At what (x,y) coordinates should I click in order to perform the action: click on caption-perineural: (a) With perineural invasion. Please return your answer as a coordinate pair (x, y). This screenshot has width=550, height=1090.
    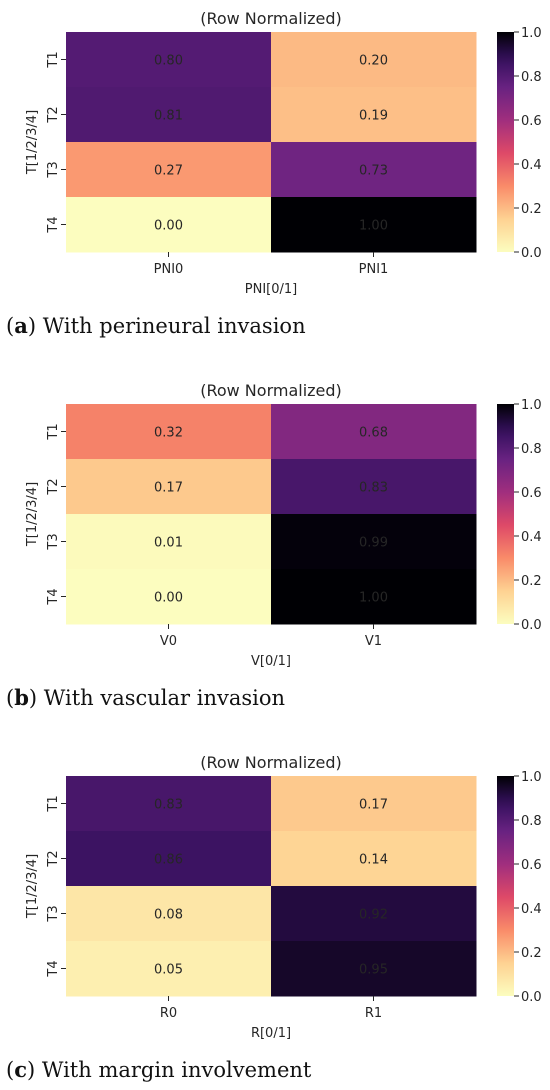
    Looking at the image, I should click on (156, 325).